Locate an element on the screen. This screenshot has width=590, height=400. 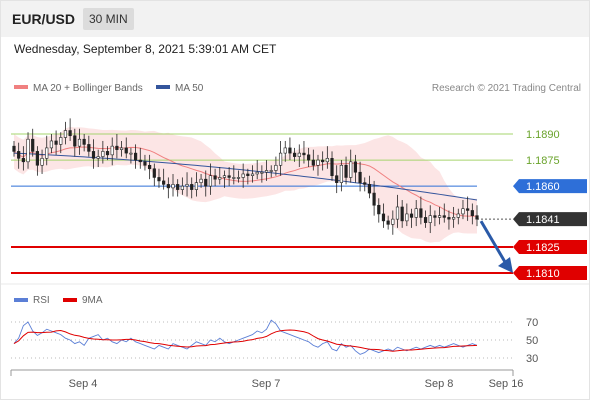
level-label-1-1875: 1.1875 is located at coordinates (543, 161).